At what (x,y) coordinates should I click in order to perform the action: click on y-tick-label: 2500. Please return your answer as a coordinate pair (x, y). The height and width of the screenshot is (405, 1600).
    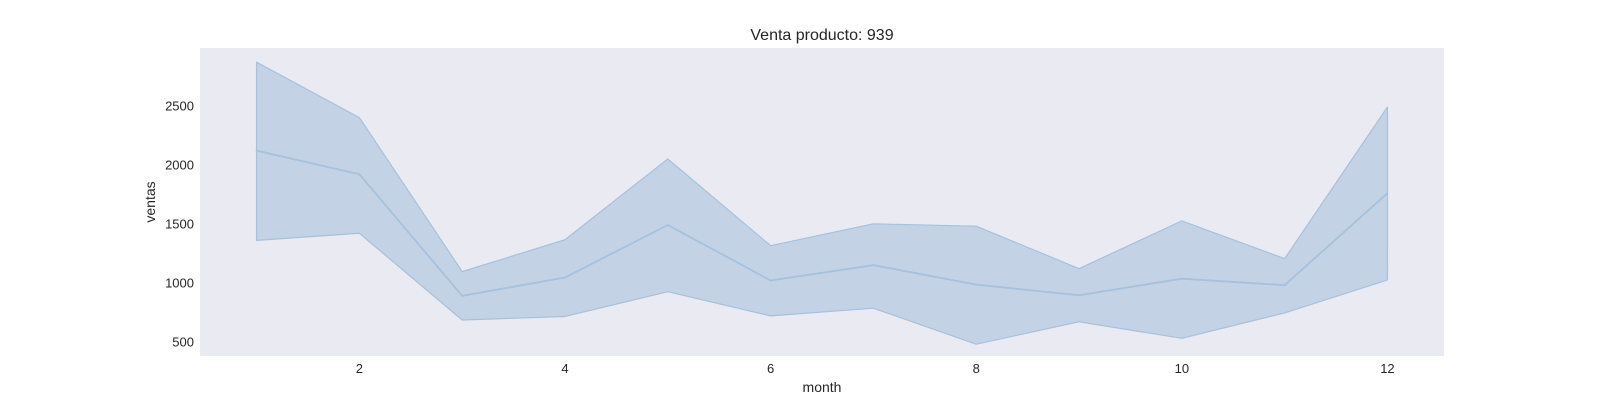
    Looking at the image, I should click on (179, 105).